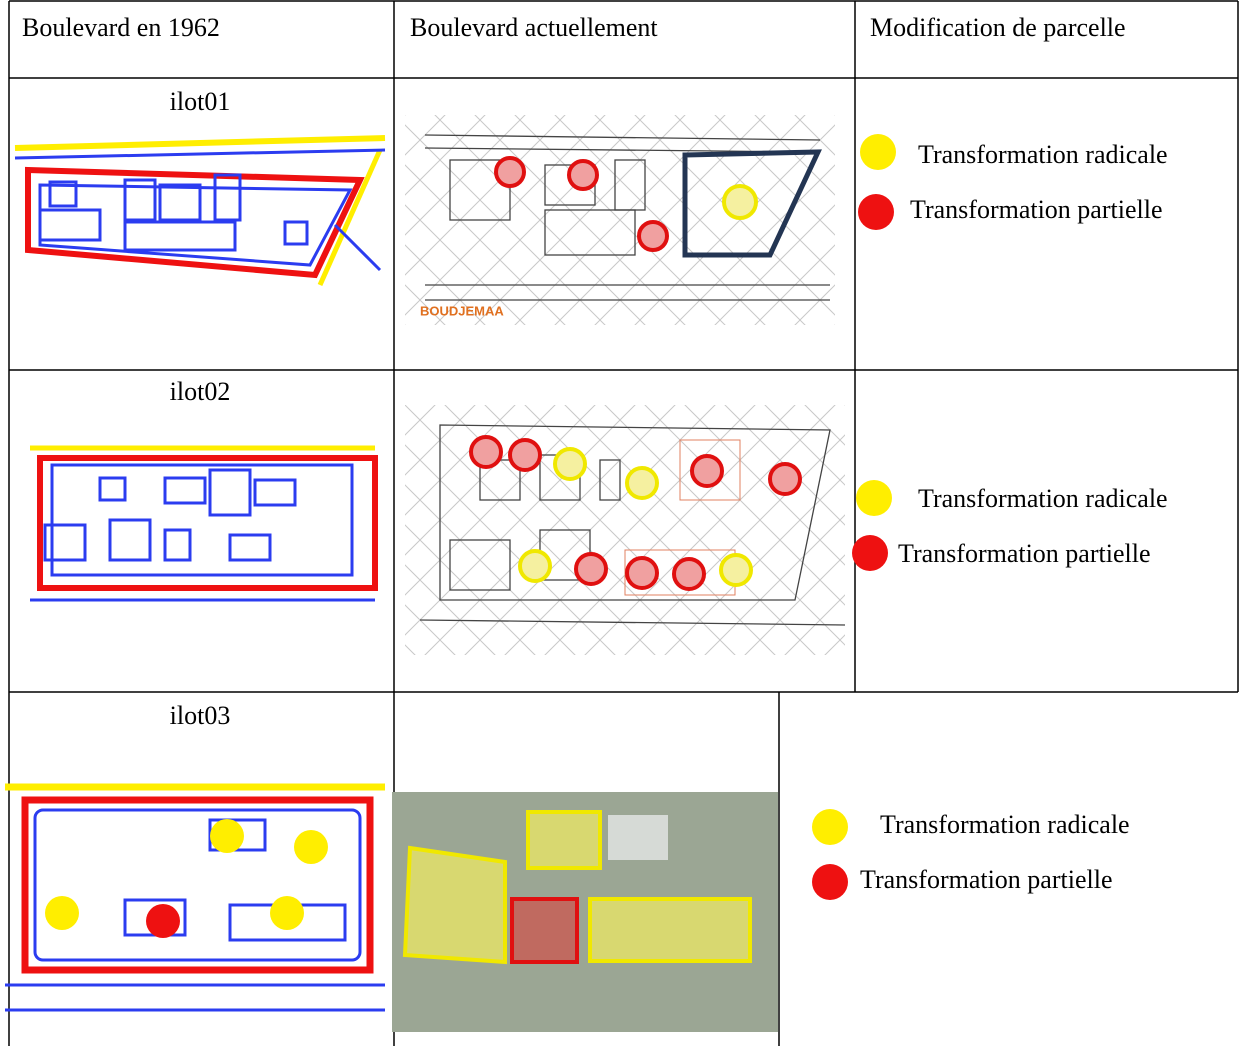 The height and width of the screenshot is (1046, 1241). What do you see at coordinates (200, 715) in the screenshot?
I see `row-label: ilot03` at bounding box center [200, 715].